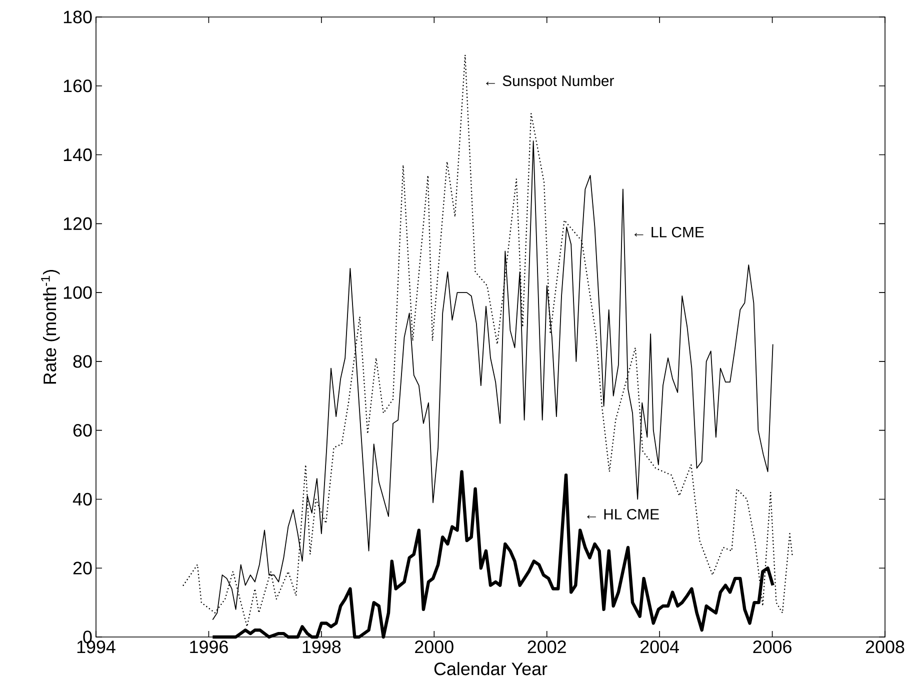 The image size is (918, 700). Describe the element at coordinates (547, 647) in the screenshot. I see `x-tick-label: 2002` at that location.